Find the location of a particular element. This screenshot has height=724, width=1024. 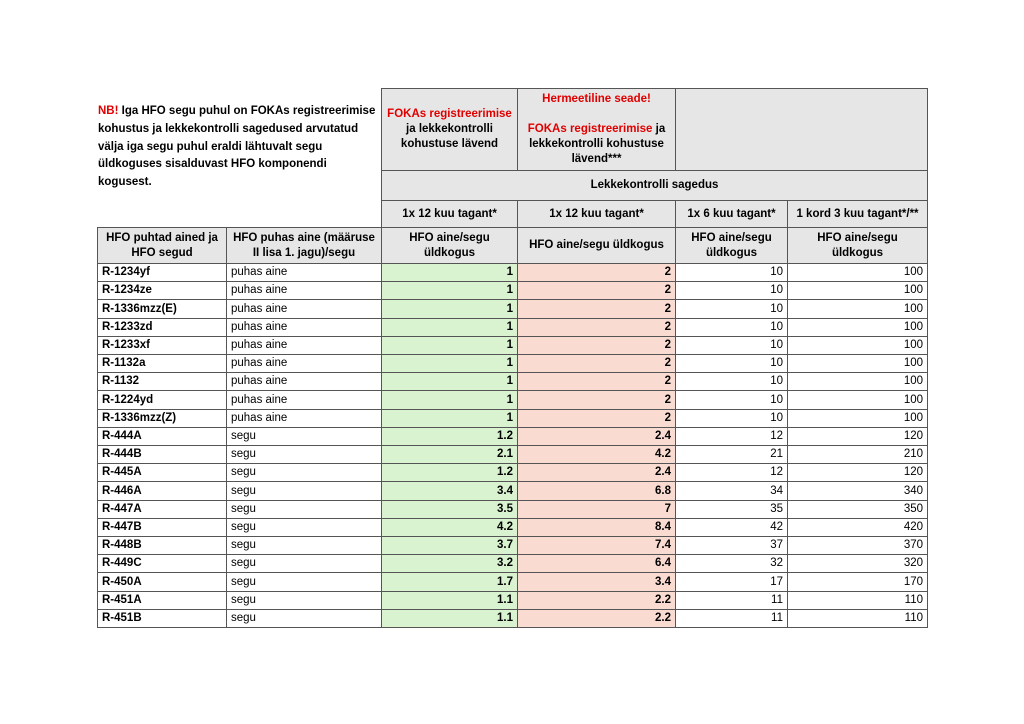

row-label: R-1233xf is located at coordinates (162, 345).